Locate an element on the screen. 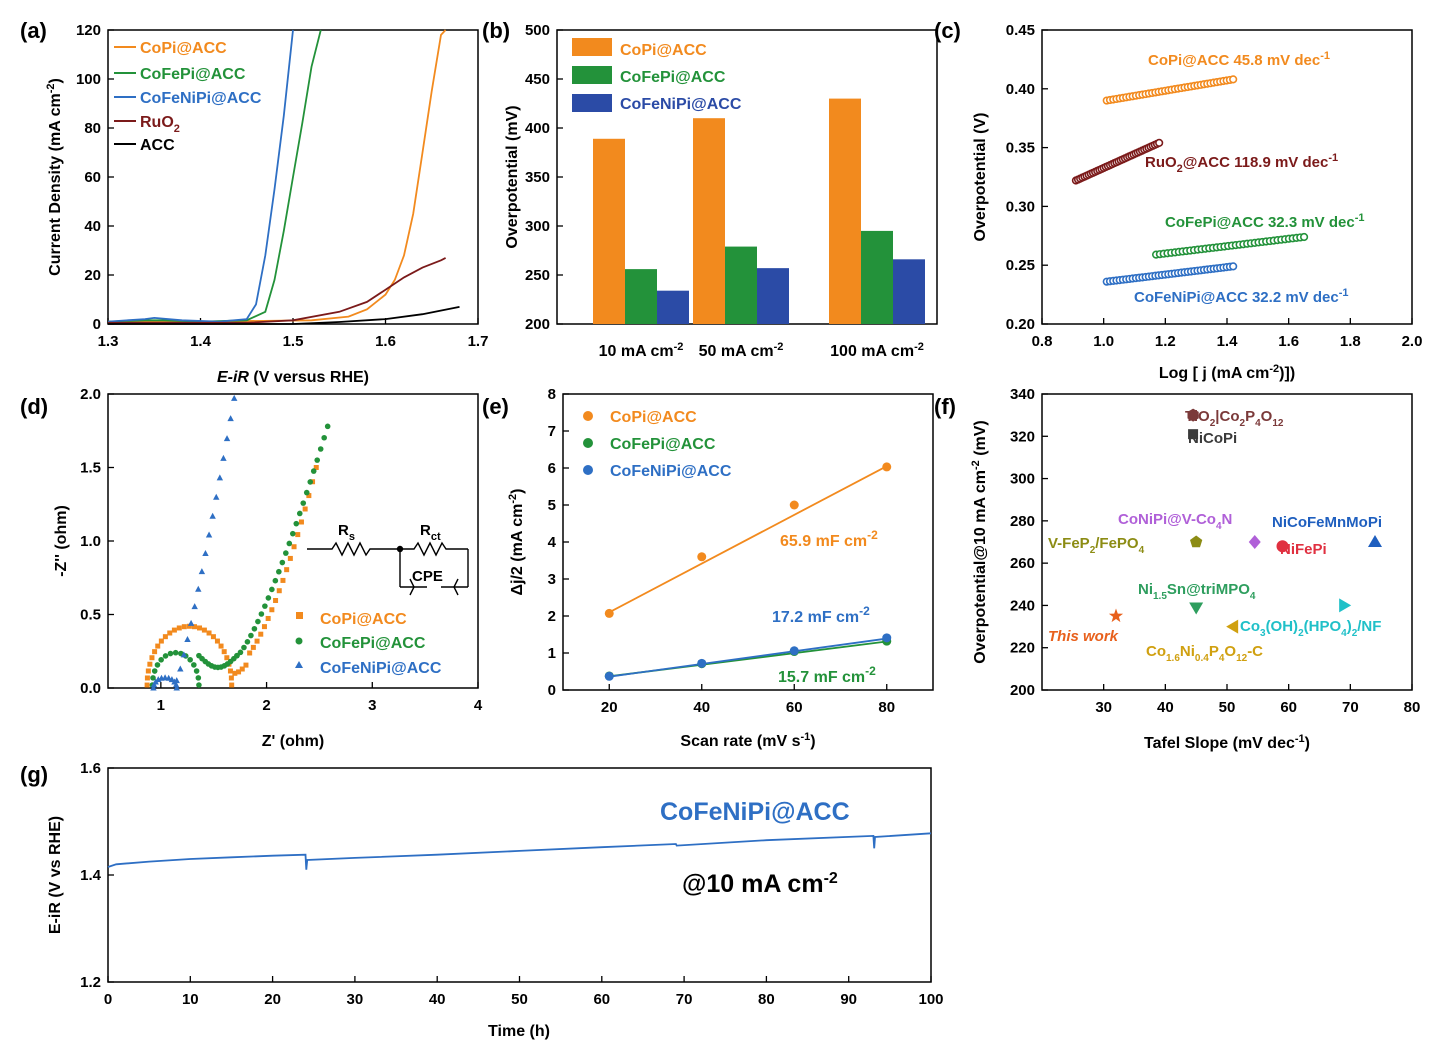 This screenshot has height=1046, width=1445. axis-label-y: Overpotential@10 mA cm-2 (mV) is located at coordinates (979, 542).